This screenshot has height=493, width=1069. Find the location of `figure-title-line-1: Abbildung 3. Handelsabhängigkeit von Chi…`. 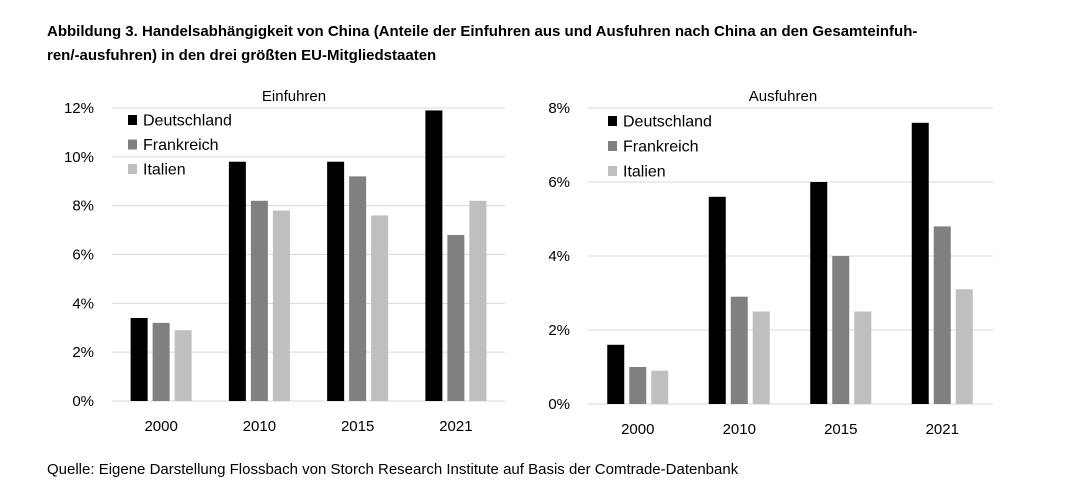

figure-title-line-1: Abbildung 3. Handelsabhängigkeit von Chi… is located at coordinates (482, 31).